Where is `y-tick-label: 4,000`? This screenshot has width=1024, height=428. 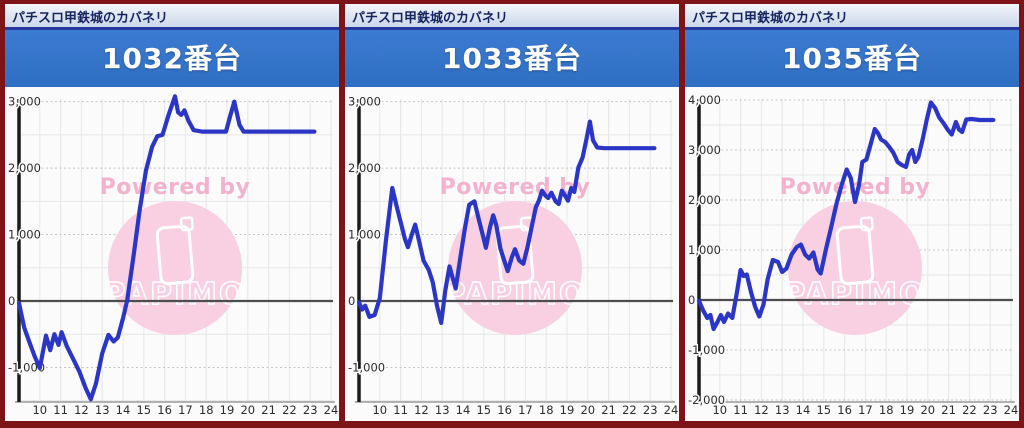 y-tick-label: 4,000 is located at coordinates (704, 100).